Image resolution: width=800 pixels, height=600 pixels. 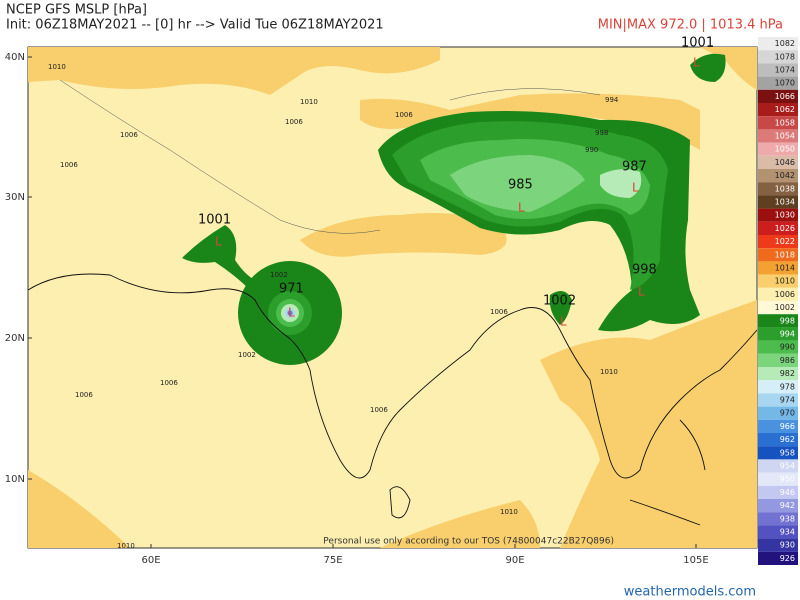 What do you see at coordinates (332, 560) in the screenshot?
I see `lon-label: 75E` at bounding box center [332, 560].